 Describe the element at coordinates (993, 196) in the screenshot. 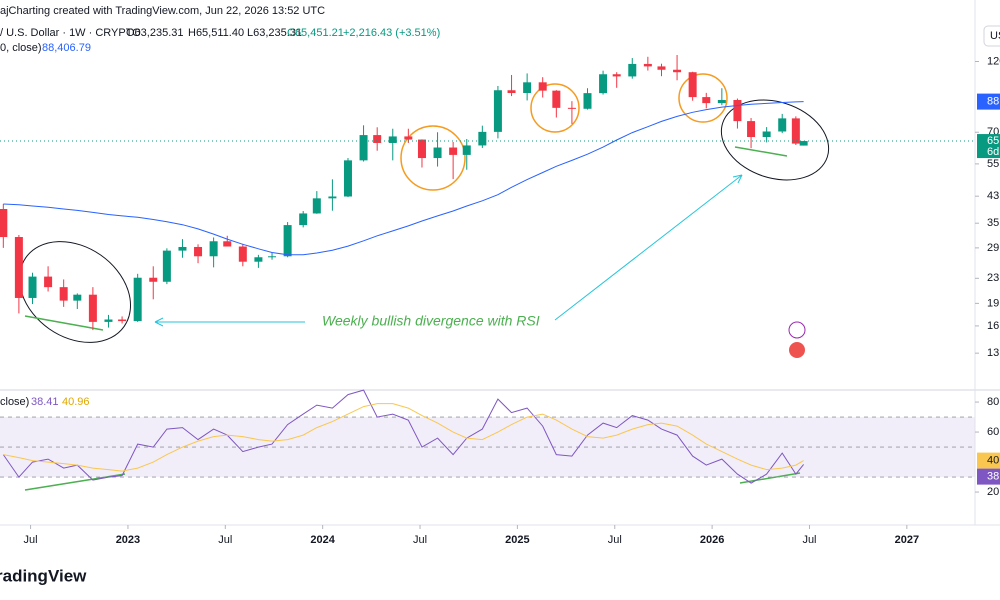

I see `y-tick-label: 43,` at that location.